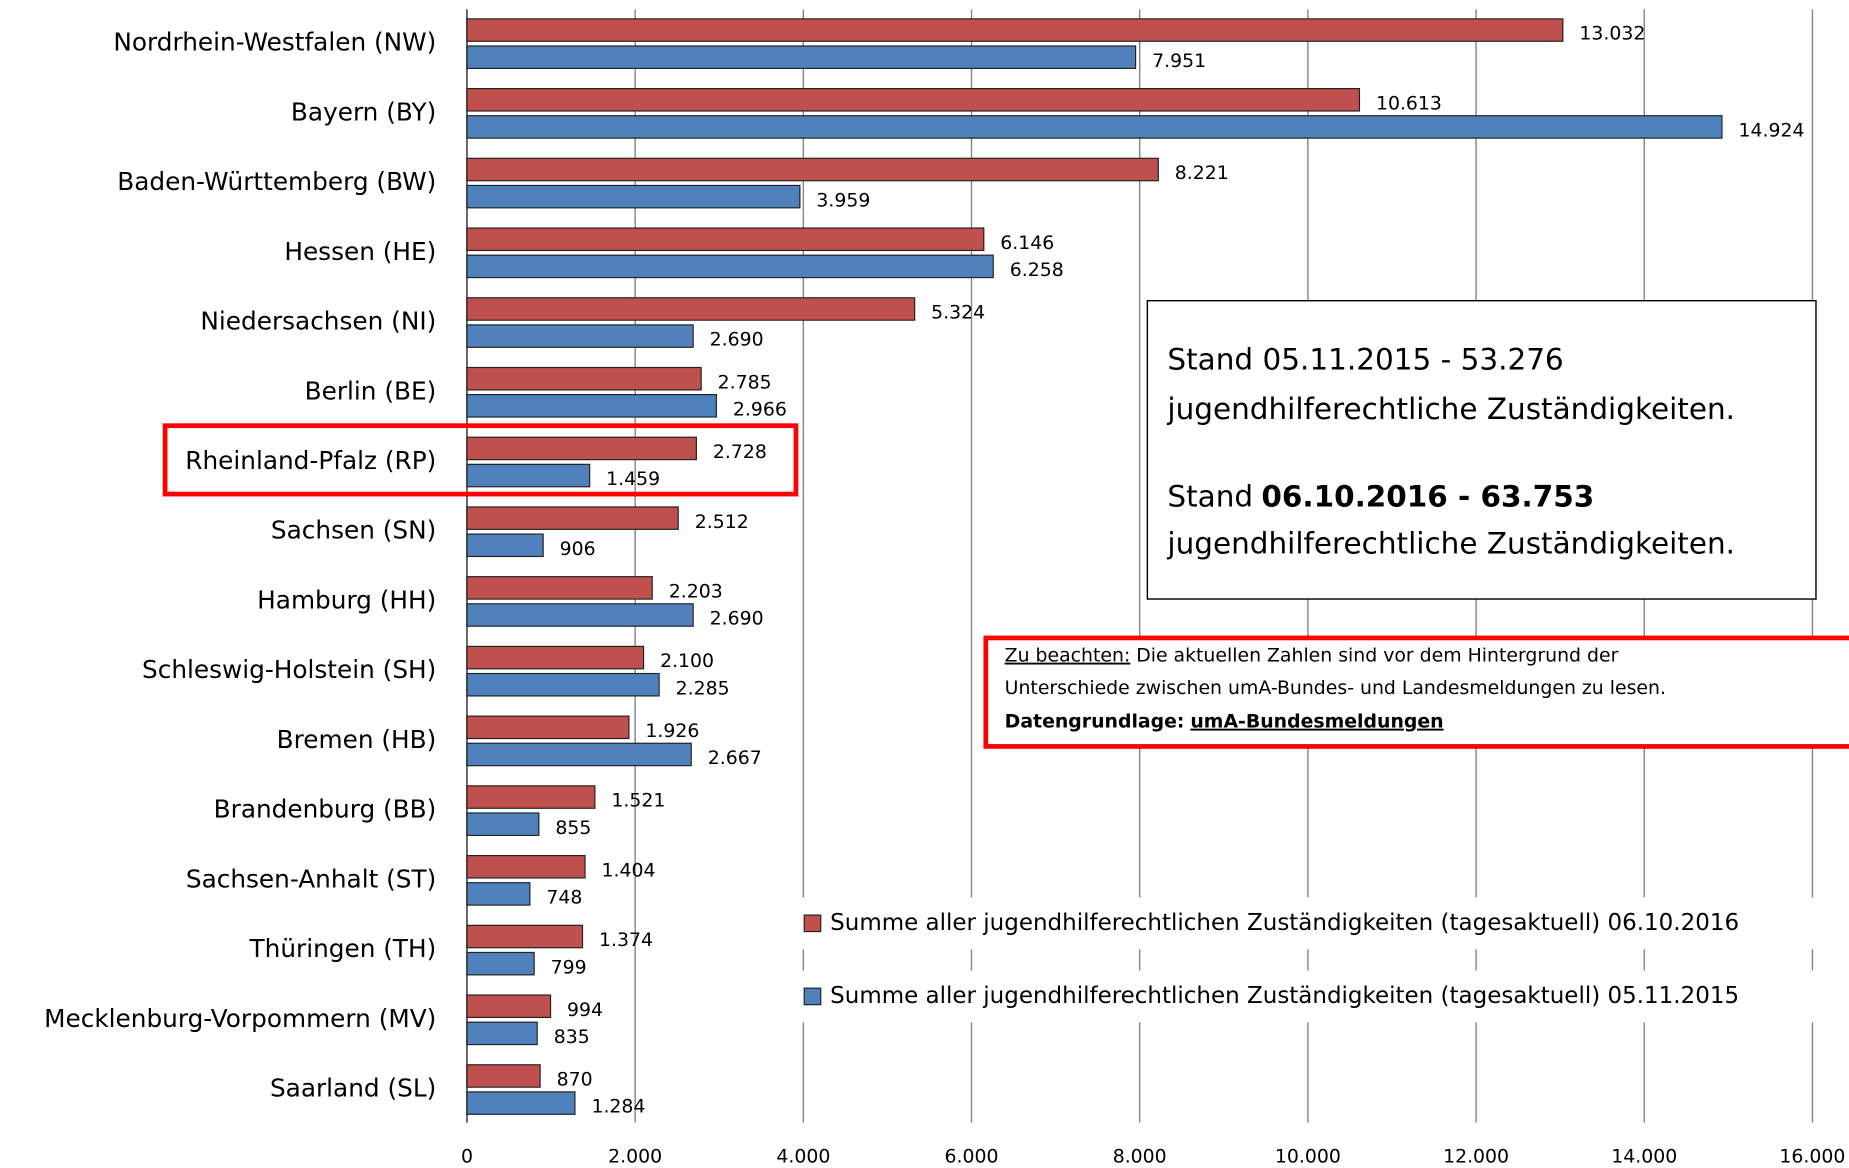 The height and width of the screenshot is (1168, 1849). I want to click on value-label: 5.324, so click(958, 313).